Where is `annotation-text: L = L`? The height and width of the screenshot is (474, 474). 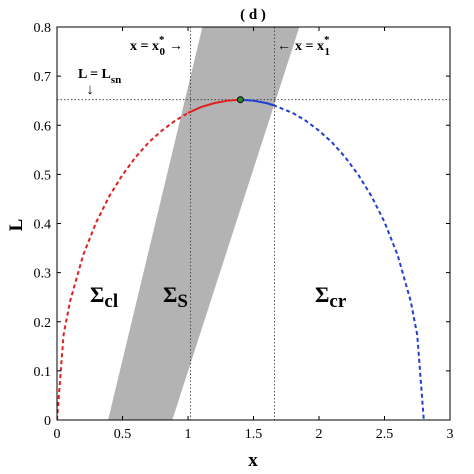
annotation-text: L = L is located at coordinates (94, 74).